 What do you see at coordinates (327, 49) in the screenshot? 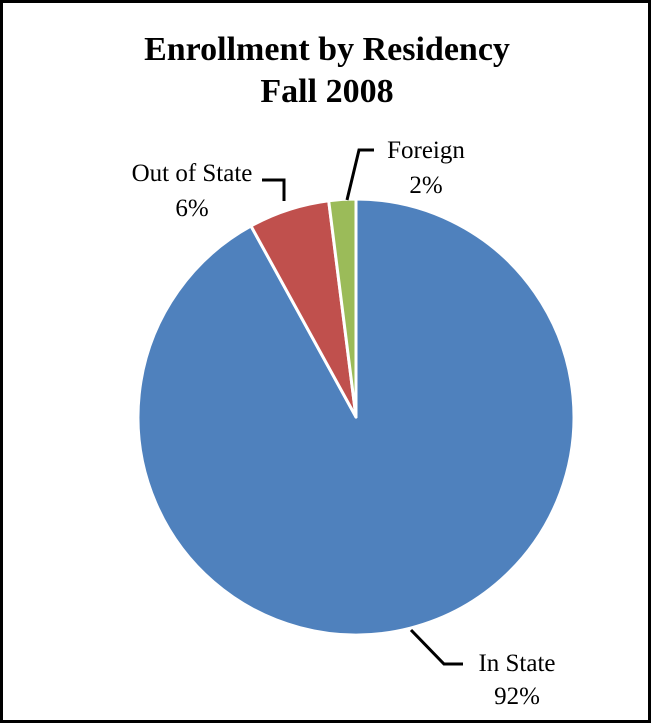
I see `chart-title-line-1: Enrollment by Residency` at bounding box center [327, 49].